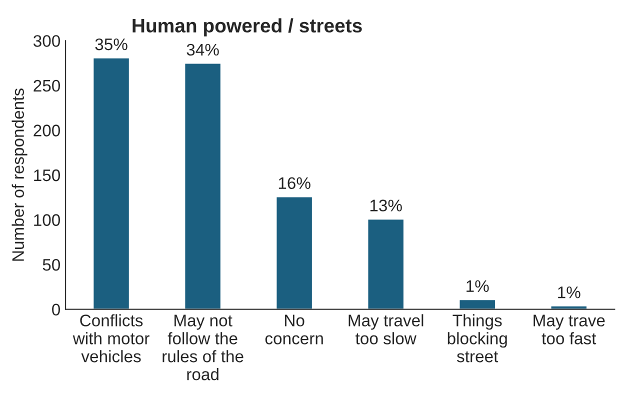 This screenshot has width=624, height=407. Describe the element at coordinates (111, 44) in the screenshot. I see `annotation: 35%` at that location.